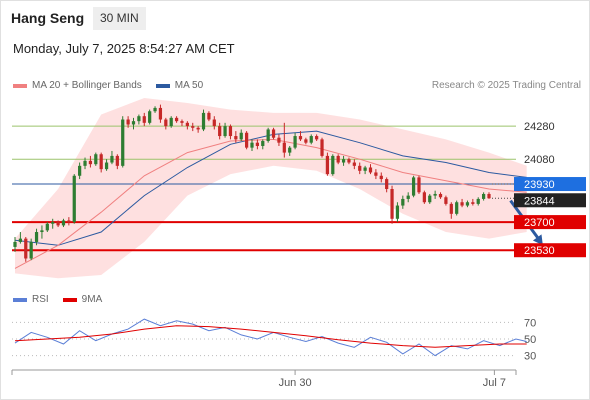  What do you see at coordinates (69, 299) in the screenshot?
I see `ma9-swatch` at bounding box center [69, 299].